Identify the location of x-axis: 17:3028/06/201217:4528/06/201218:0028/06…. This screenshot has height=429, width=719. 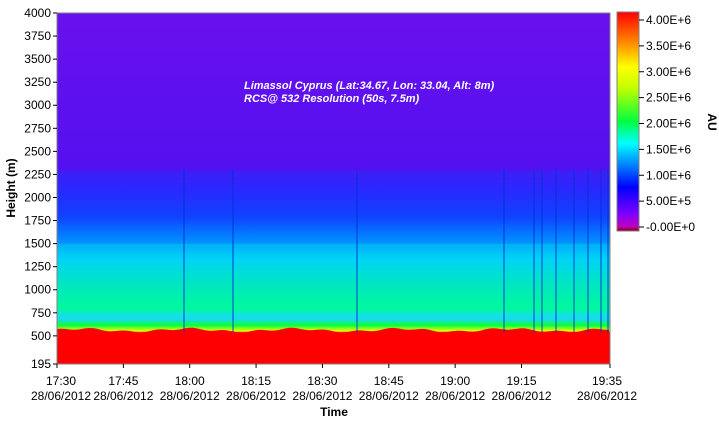
(334, 383).